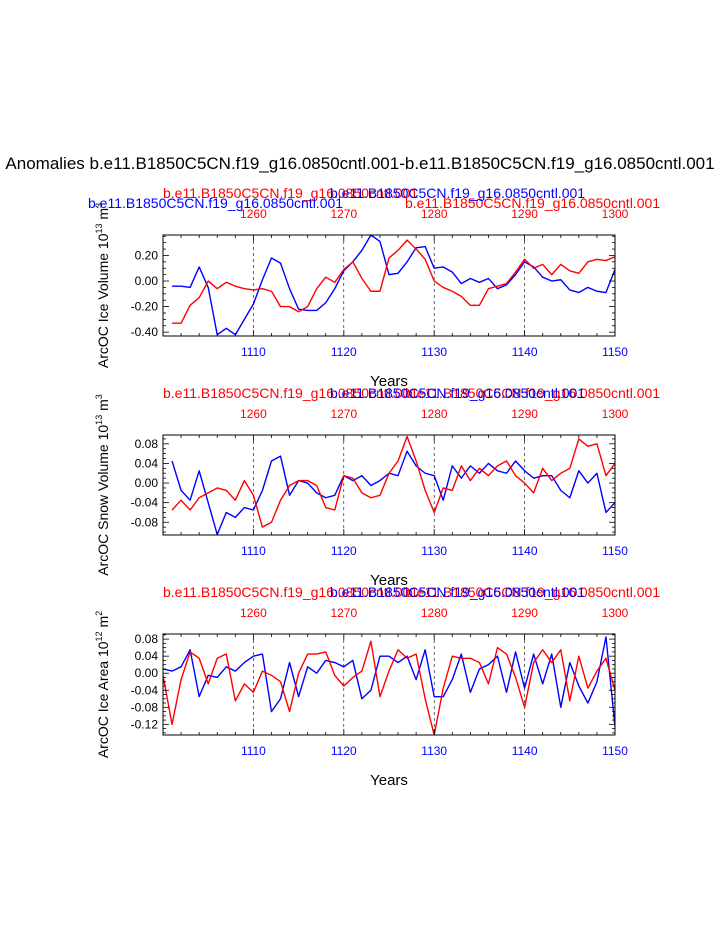 The image size is (723, 935). I want to click on y-tick-label: -0.40, so click(145, 332).